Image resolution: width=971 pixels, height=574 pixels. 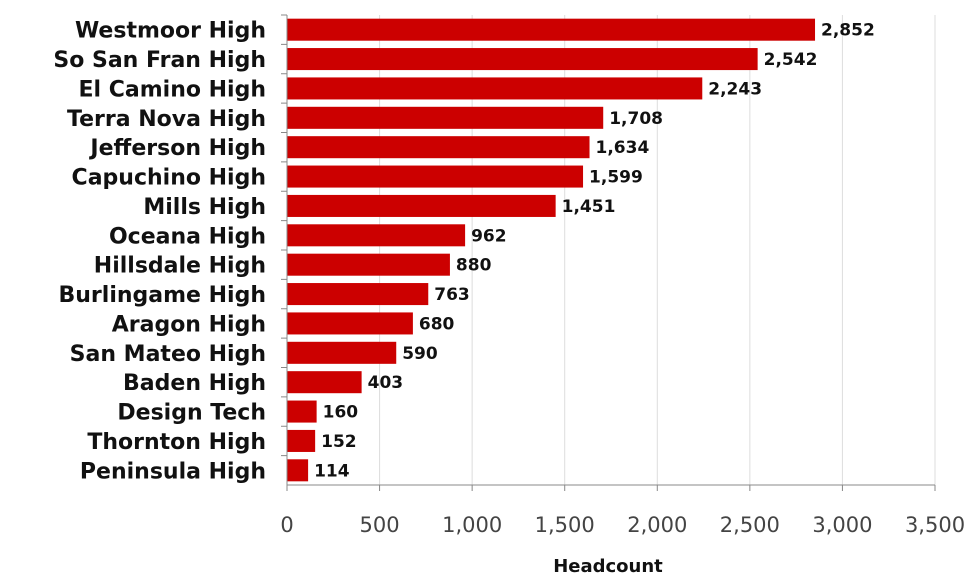 I want to click on value-label: 114, so click(x=332, y=471).